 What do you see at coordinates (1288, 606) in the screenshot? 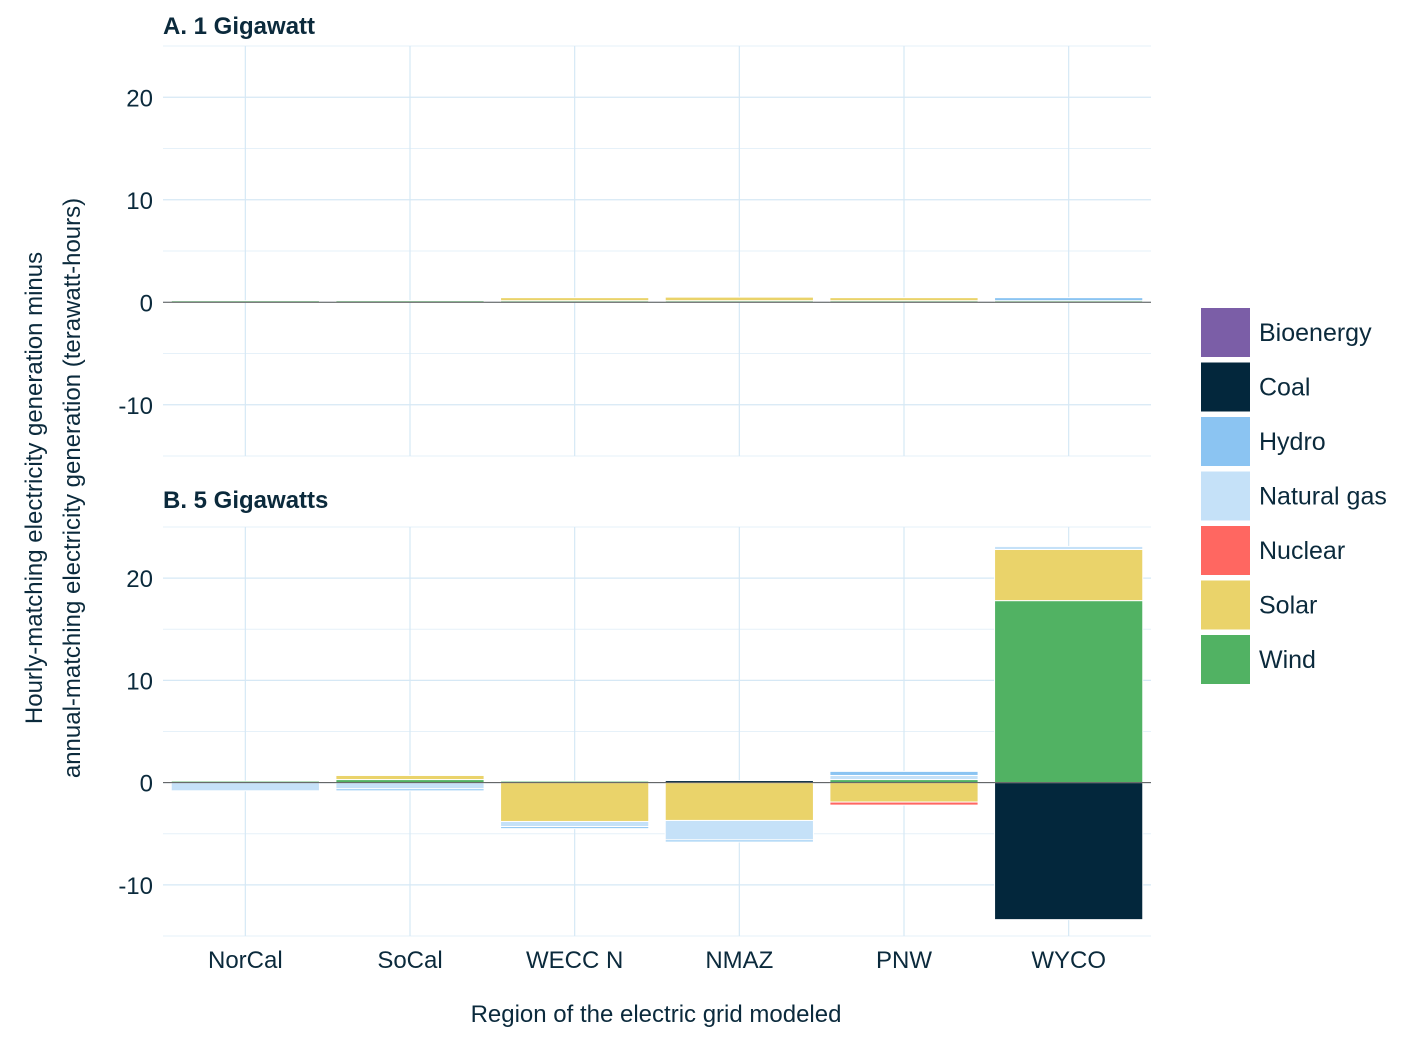
I see `legend-label-solar: Solar` at bounding box center [1288, 606].